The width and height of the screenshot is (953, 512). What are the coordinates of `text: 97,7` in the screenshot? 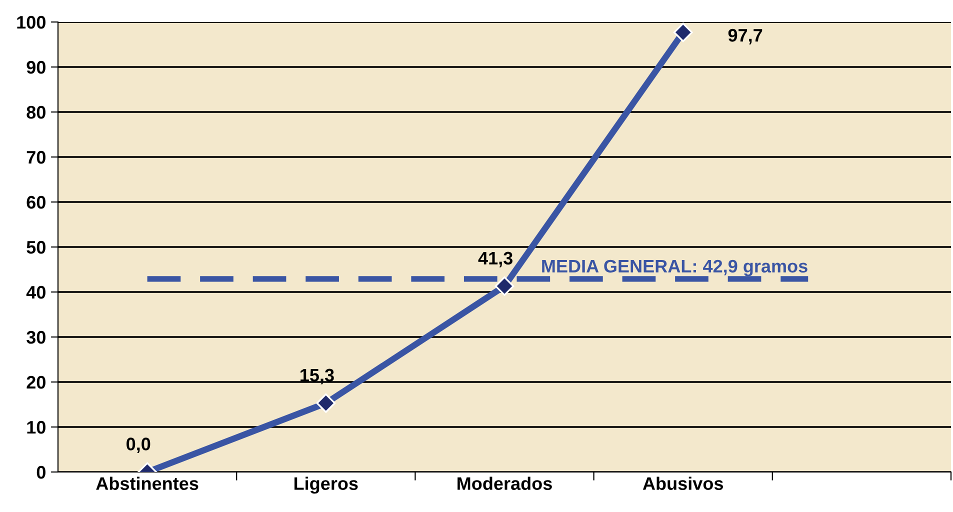 It's located at (745, 36).